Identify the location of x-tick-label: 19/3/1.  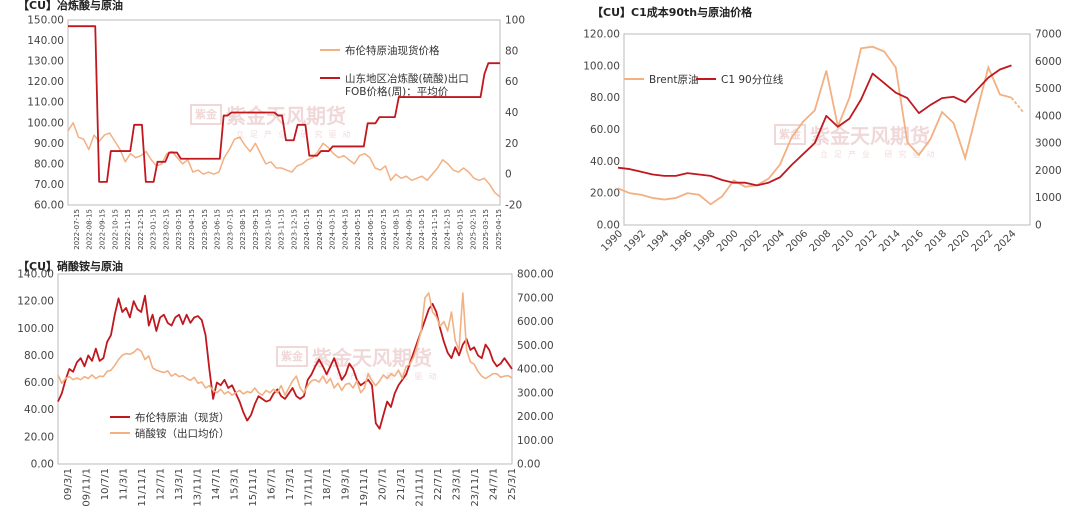
(346, 484).